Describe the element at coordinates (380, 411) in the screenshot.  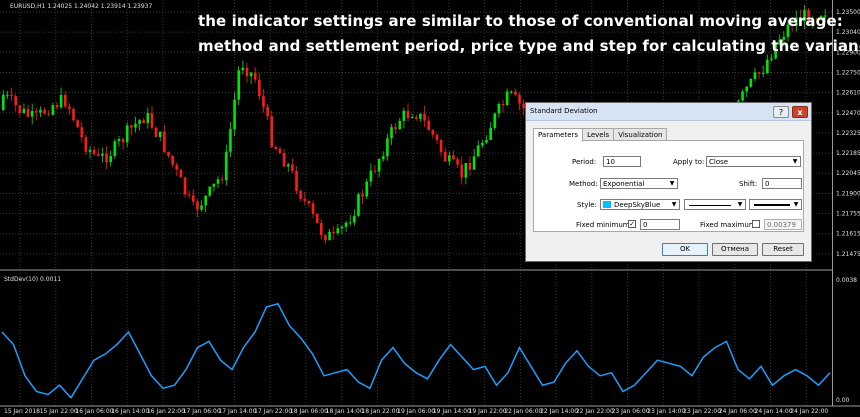
I see `time-label: 18 Jan 22:00` at that location.